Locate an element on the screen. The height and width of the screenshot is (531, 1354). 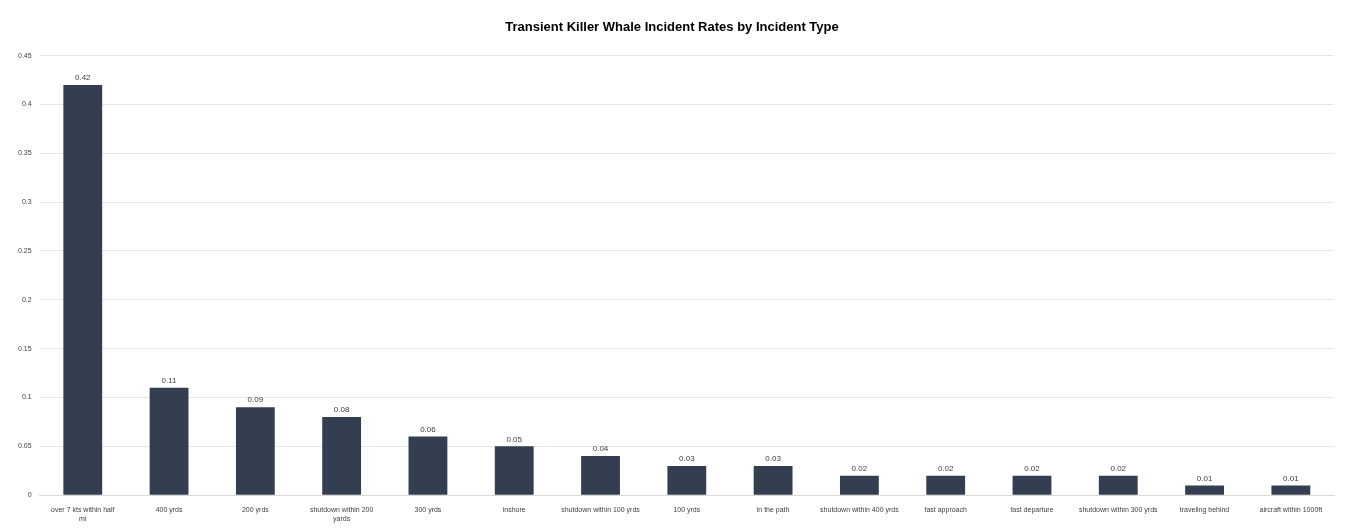
data-label: 0.05 is located at coordinates (514, 439).